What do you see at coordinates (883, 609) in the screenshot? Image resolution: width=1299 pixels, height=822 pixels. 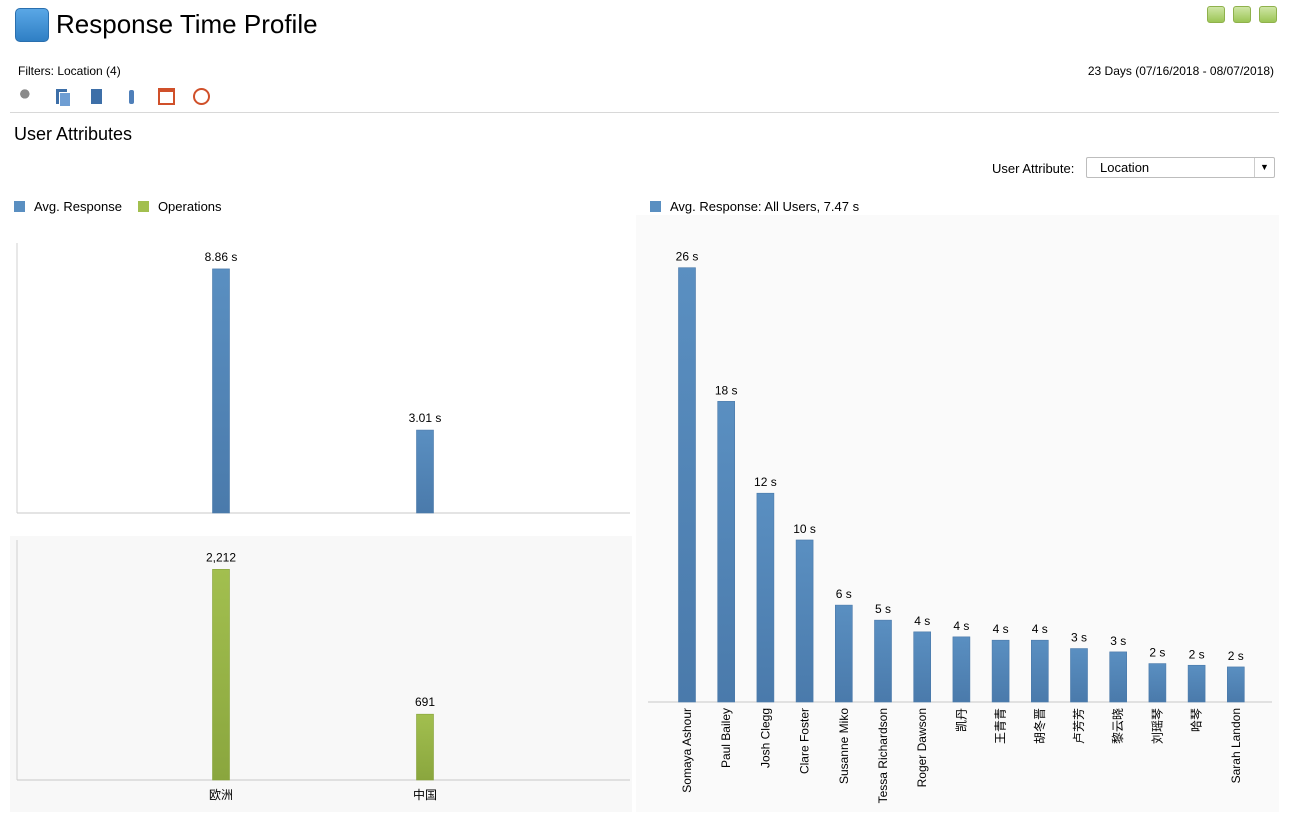 I see `data-label: 5 s` at bounding box center [883, 609].